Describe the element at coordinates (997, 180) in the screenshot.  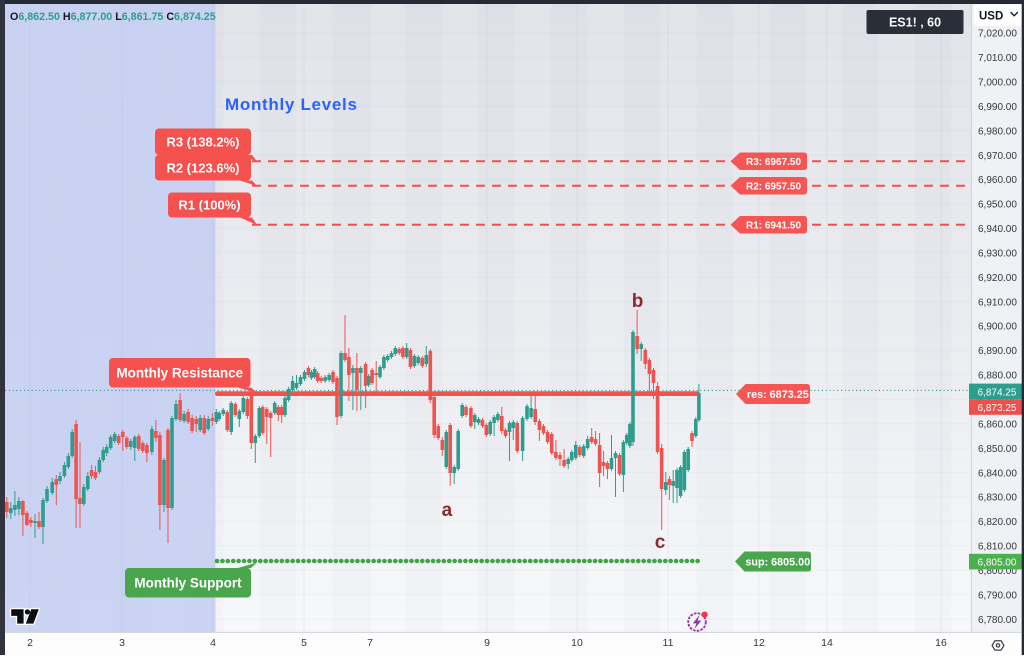
I see `svg-text: 6,960.00` at that location.